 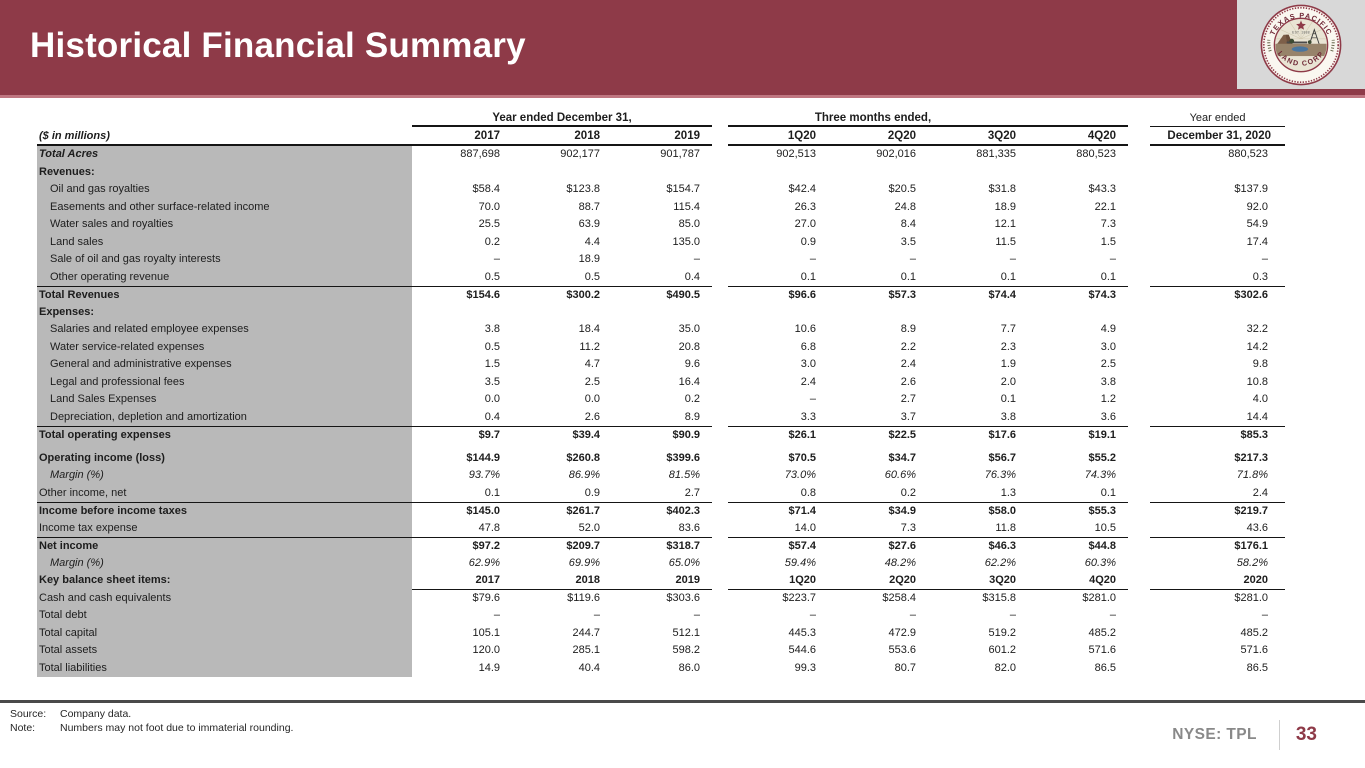 What do you see at coordinates (583, 189) in the screenshot?
I see `cell-value: $123.8` at bounding box center [583, 189].